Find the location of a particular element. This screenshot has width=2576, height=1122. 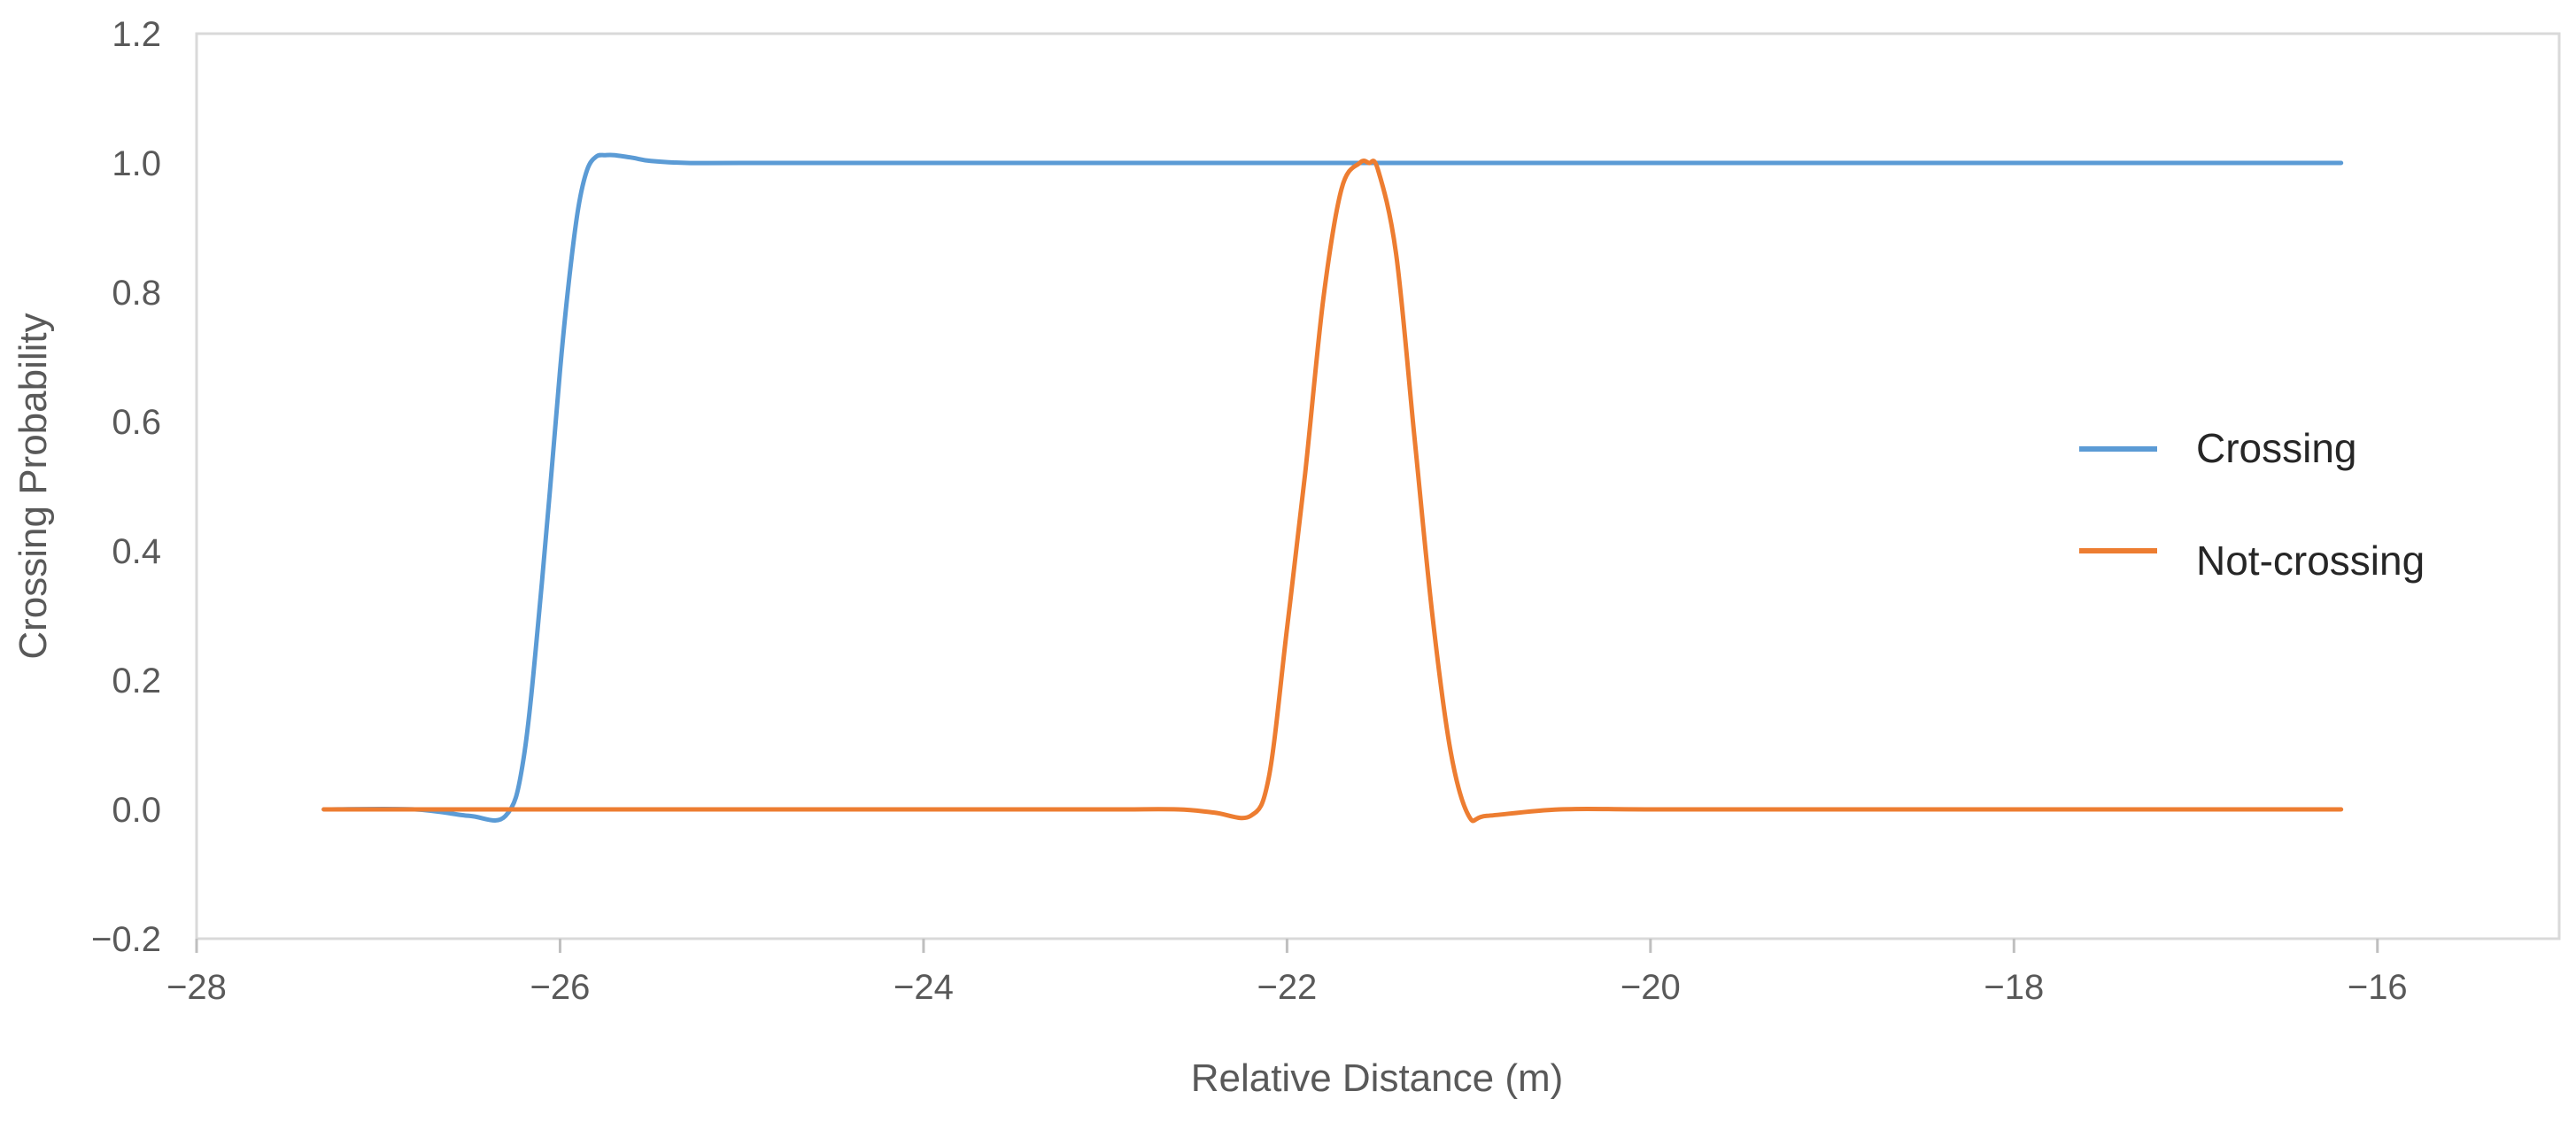

legend-label-crossing: Crossing is located at coordinates (2276, 448).